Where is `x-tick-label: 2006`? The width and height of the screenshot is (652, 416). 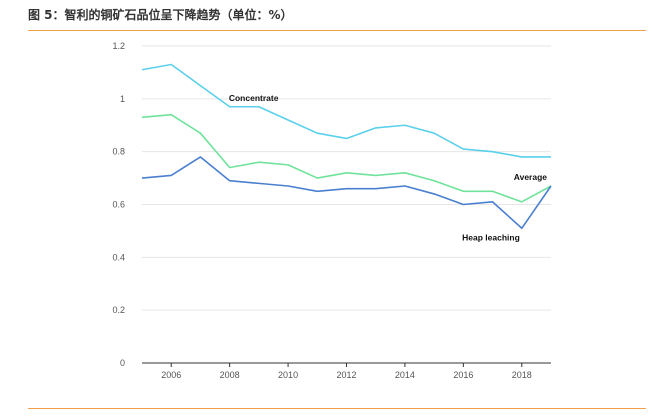 x-tick-label: 2006 is located at coordinates (171, 375).